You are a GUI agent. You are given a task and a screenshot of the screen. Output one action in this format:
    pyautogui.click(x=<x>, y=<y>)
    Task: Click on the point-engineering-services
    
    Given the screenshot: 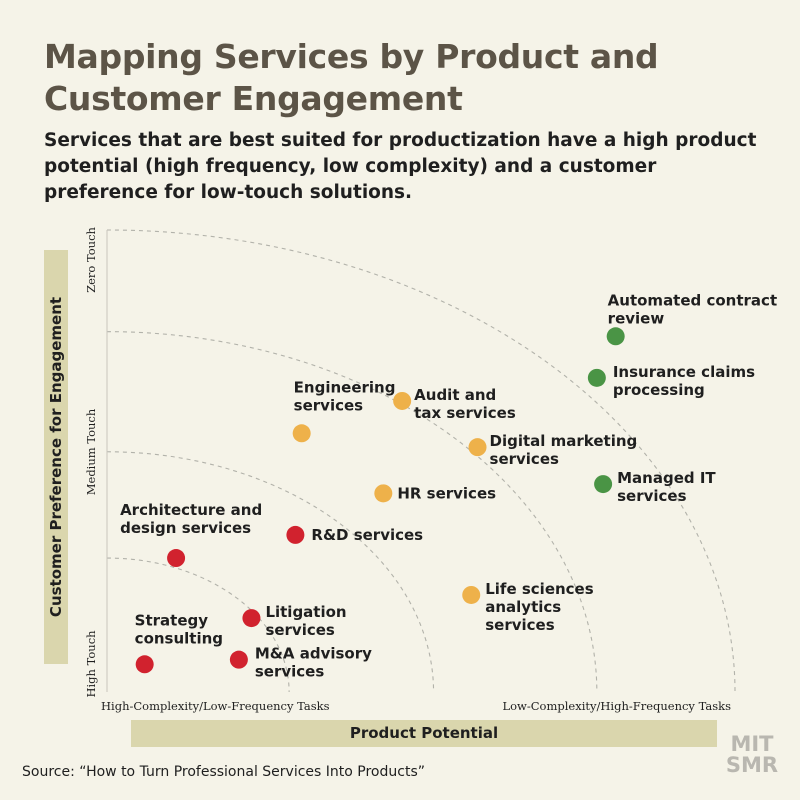 What is the action you would take?
    pyautogui.click(x=301, y=433)
    